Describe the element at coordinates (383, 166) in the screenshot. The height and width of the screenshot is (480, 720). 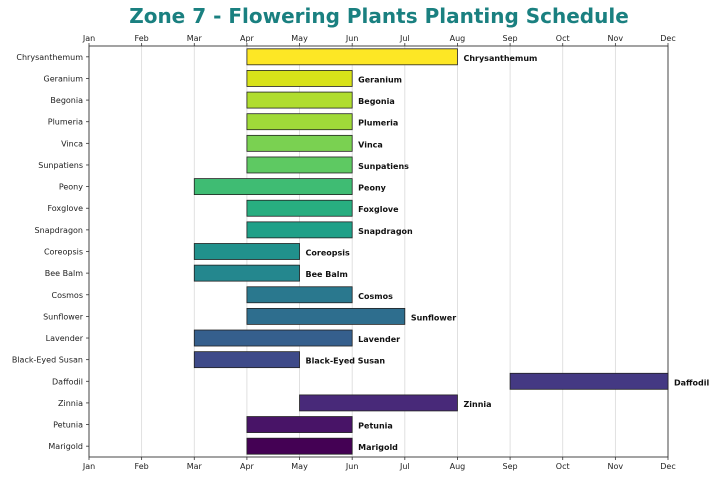
I see `bar-label: Sunpatiens` at that location.